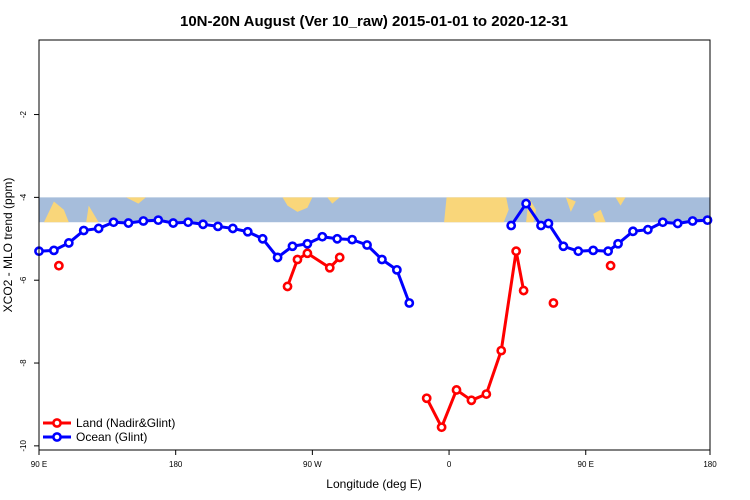 This screenshot has width=750, height=500. What do you see at coordinates (312, 464) in the screenshot?
I see `x-tick-label: 90 W` at bounding box center [312, 464].